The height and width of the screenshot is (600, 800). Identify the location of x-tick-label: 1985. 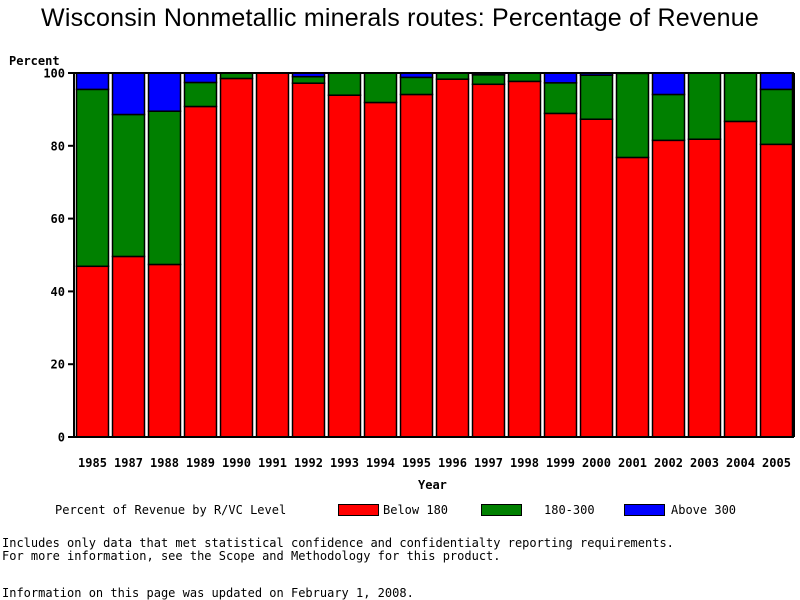
(92, 463).